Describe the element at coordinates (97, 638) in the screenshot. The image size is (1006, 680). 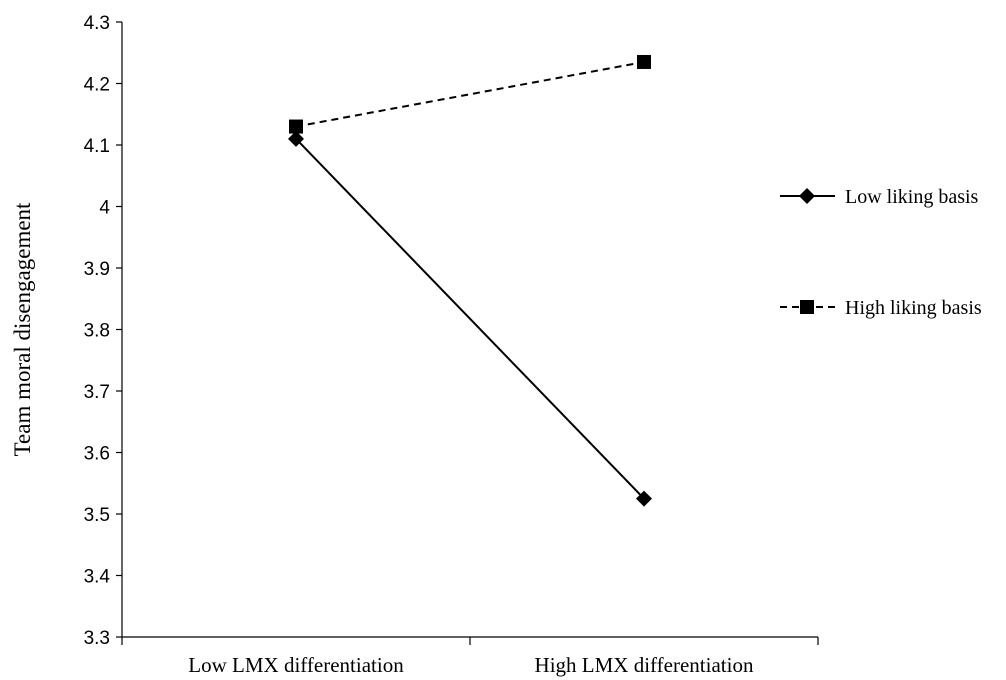
I see `y-tick-label: 3.3` at that location.